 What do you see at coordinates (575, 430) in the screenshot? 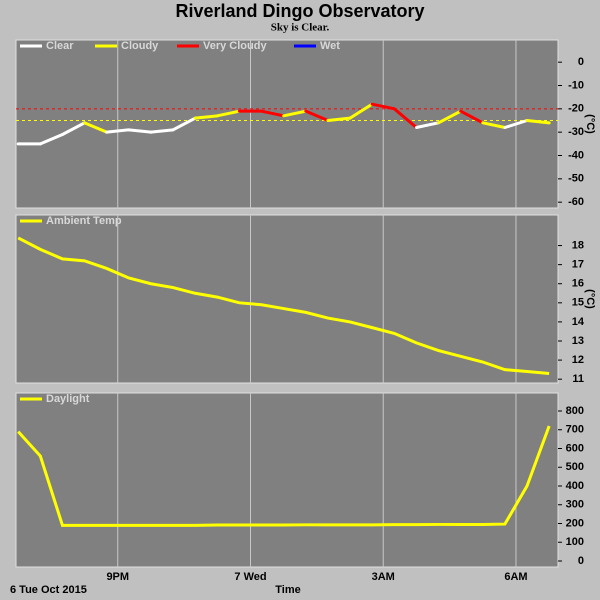
I see `y-tick-label: 700` at bounding box center [575, 430].